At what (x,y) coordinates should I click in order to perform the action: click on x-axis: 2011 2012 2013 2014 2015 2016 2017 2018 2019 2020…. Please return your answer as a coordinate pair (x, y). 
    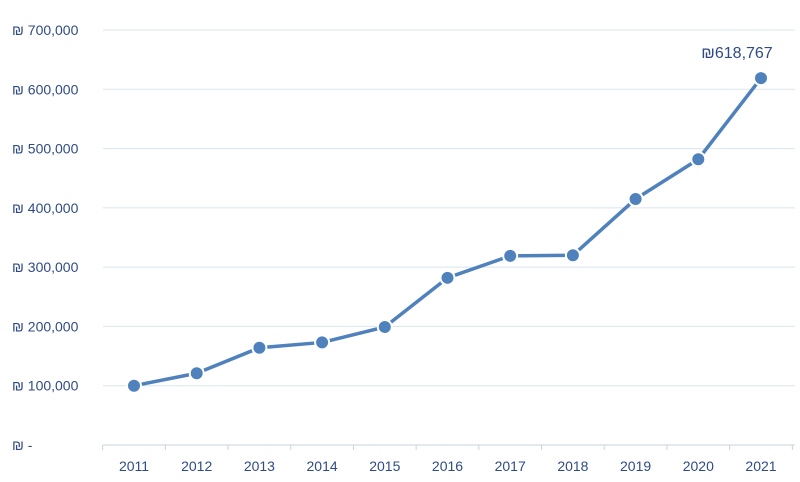
    Looking at the image, I should click on (447, 459).